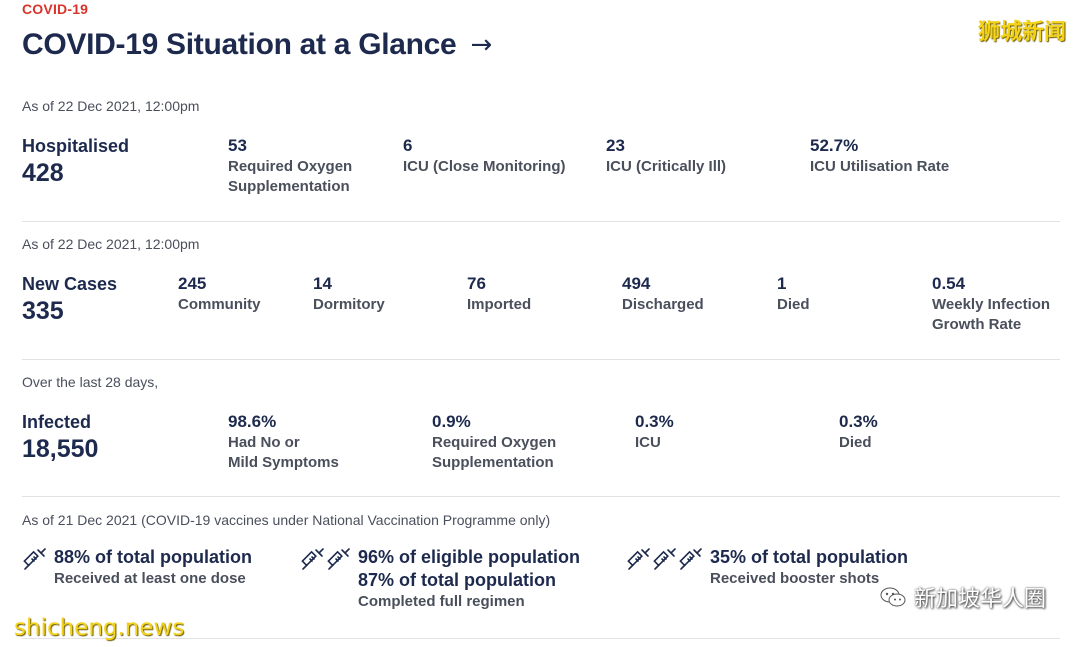  What do you see at coordinates (663, 294) in the screenshot?
I see `discharged-stat: 494 Discharged` at bounding box center [663, 294].